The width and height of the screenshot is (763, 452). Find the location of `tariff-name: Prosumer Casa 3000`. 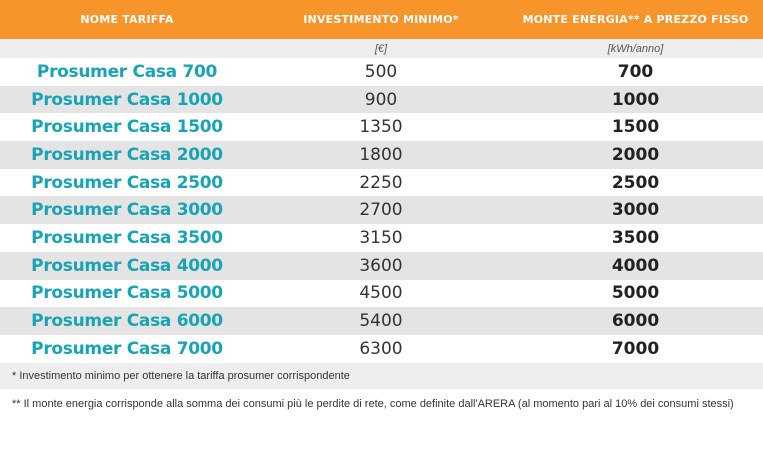

tariff-name: Prosumer Casa 3000 is located at coordinates (127, 210).